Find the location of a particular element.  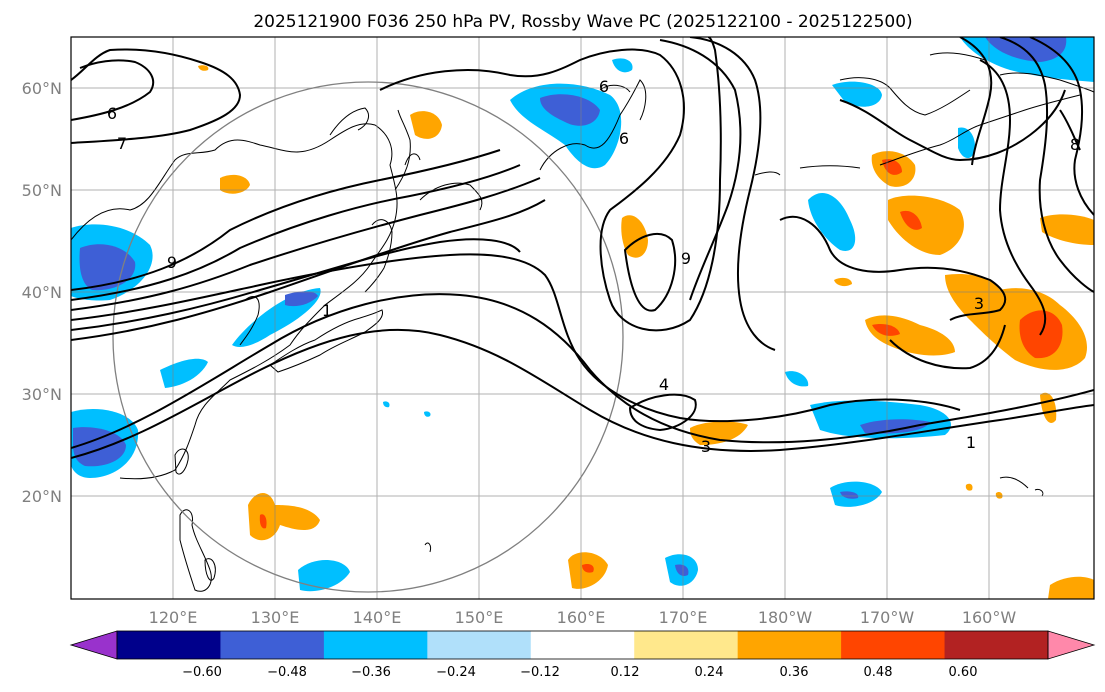

colorbar-tick-label: 0.12 is located at coordinates (625, 672).